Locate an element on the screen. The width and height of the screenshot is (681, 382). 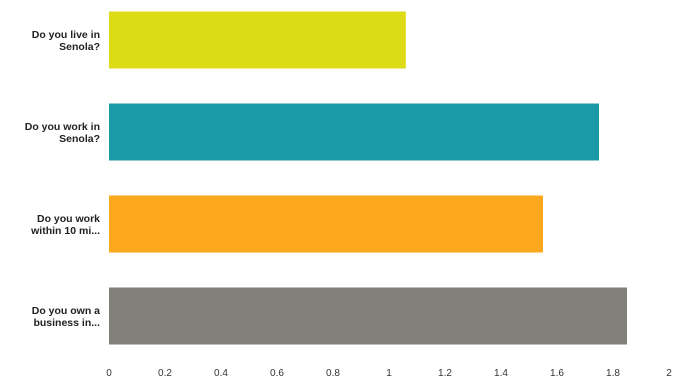
x-tick-label: 0.6 is located at coordinates (277, 373).